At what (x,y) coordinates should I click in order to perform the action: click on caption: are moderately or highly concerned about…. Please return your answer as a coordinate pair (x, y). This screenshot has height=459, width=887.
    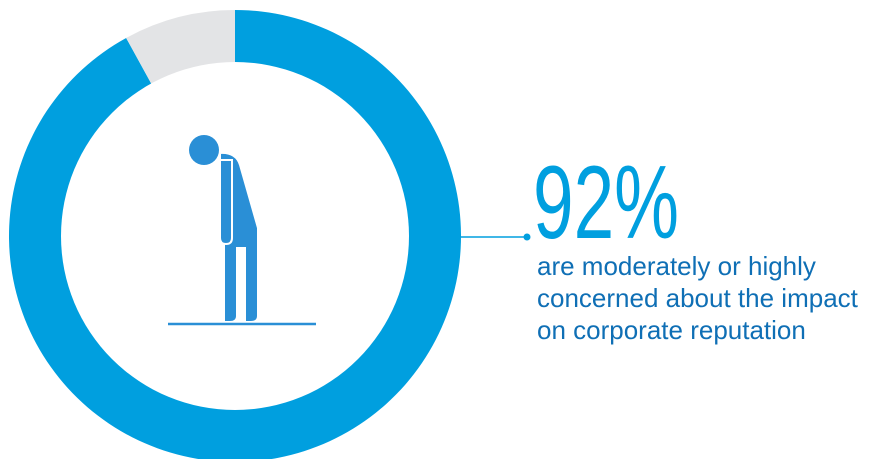
    Looking at the image, I should click on (697, 298).